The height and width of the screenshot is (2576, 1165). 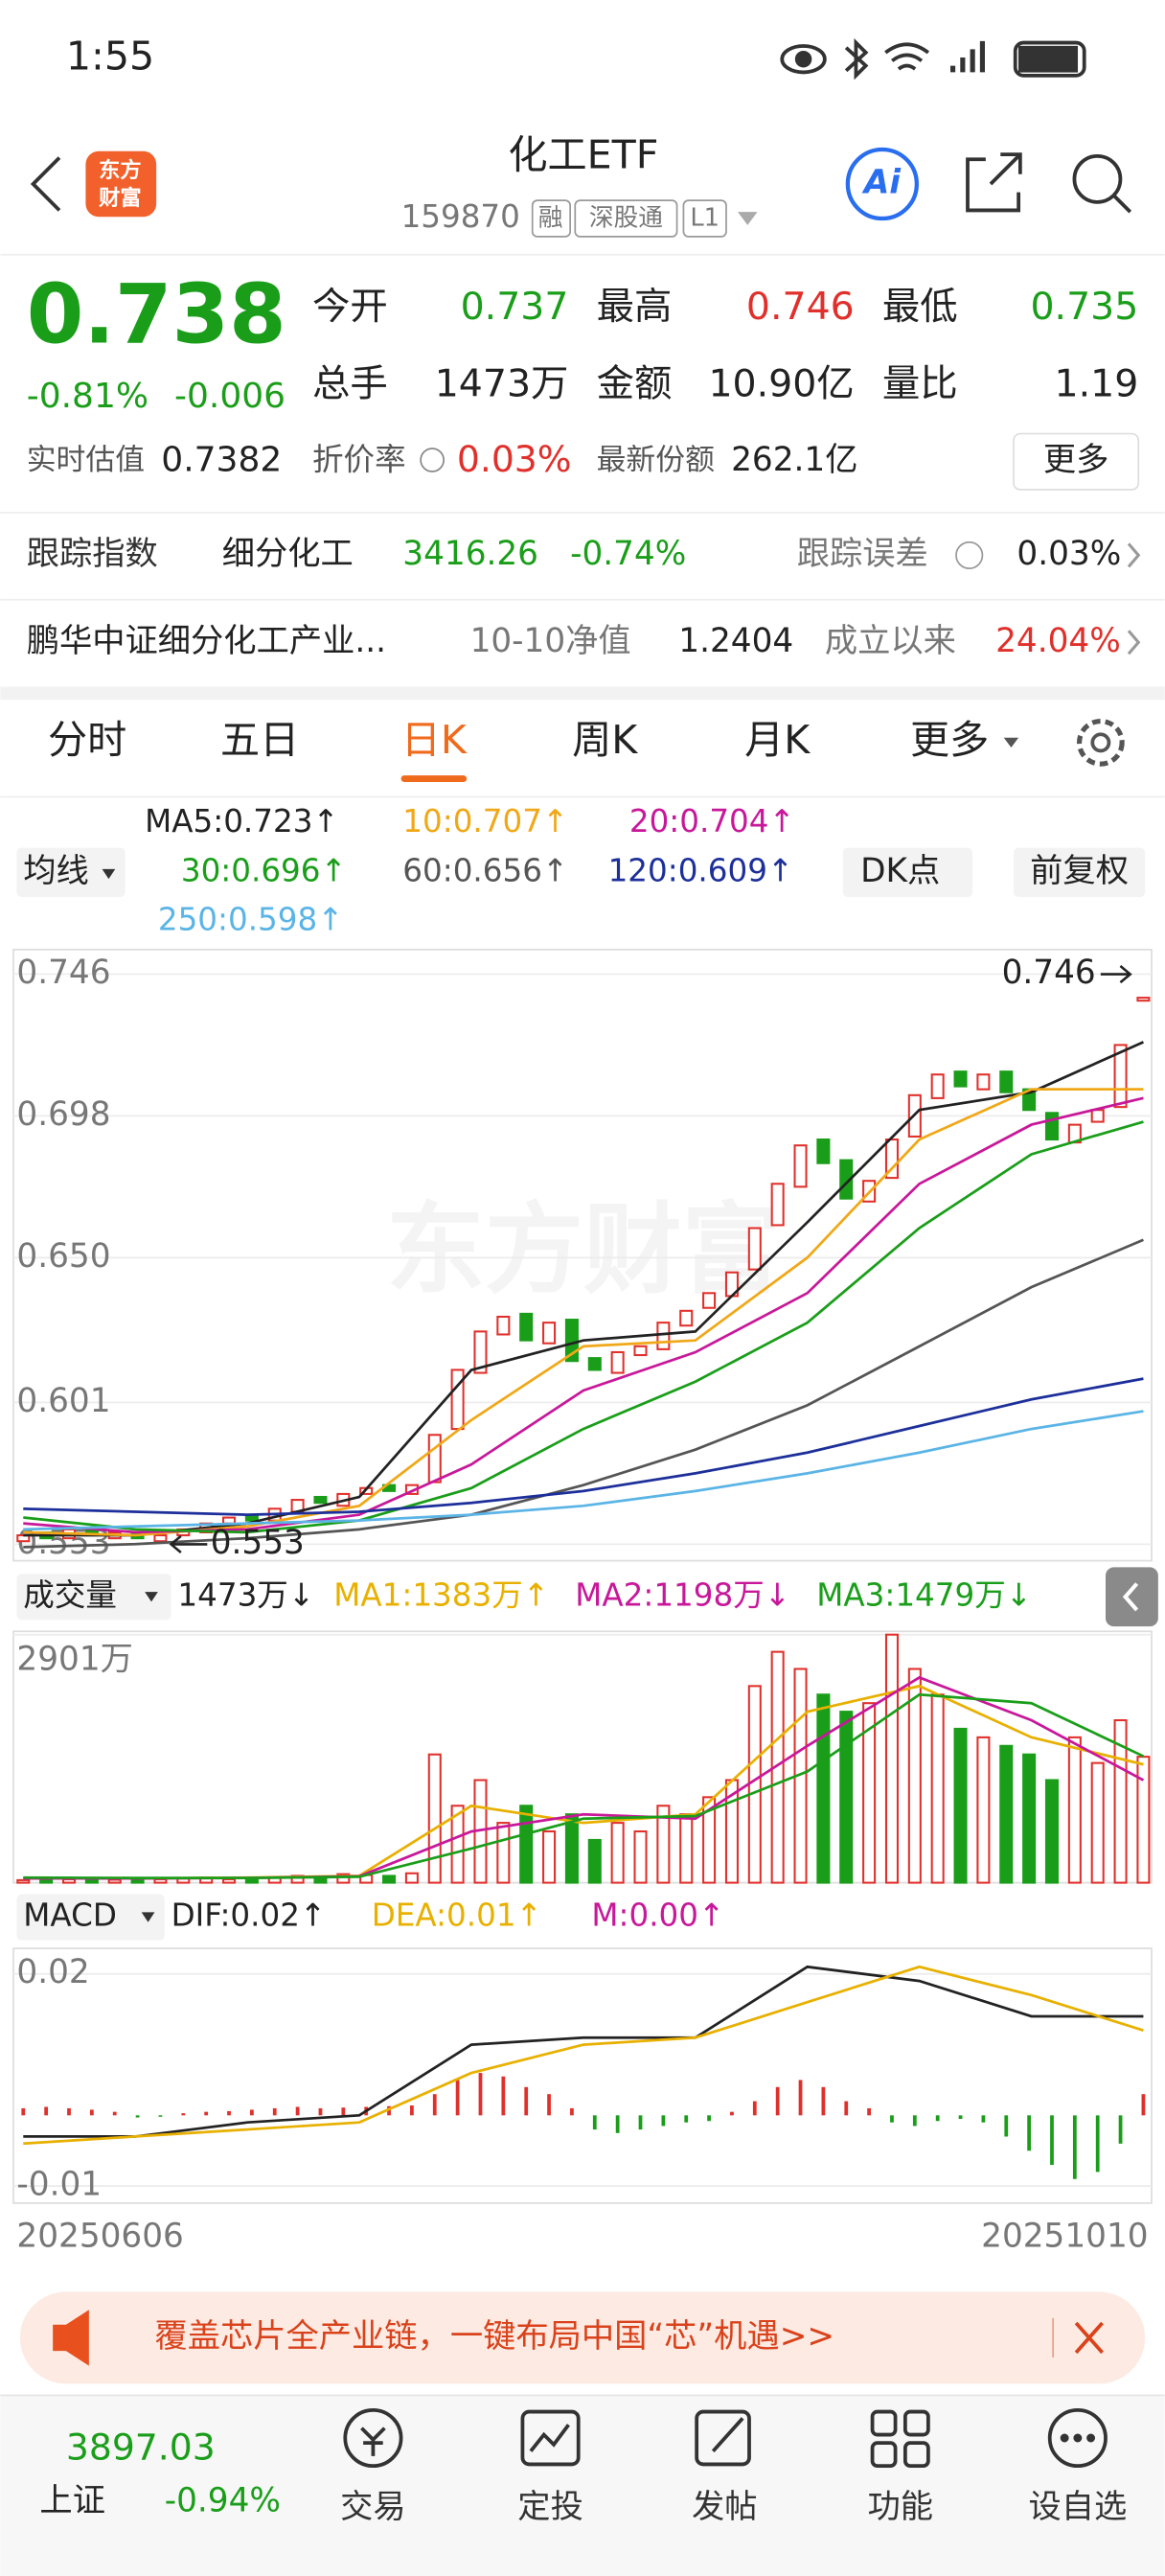 I want to click on tab: 周K, so click(x=605, y=740).